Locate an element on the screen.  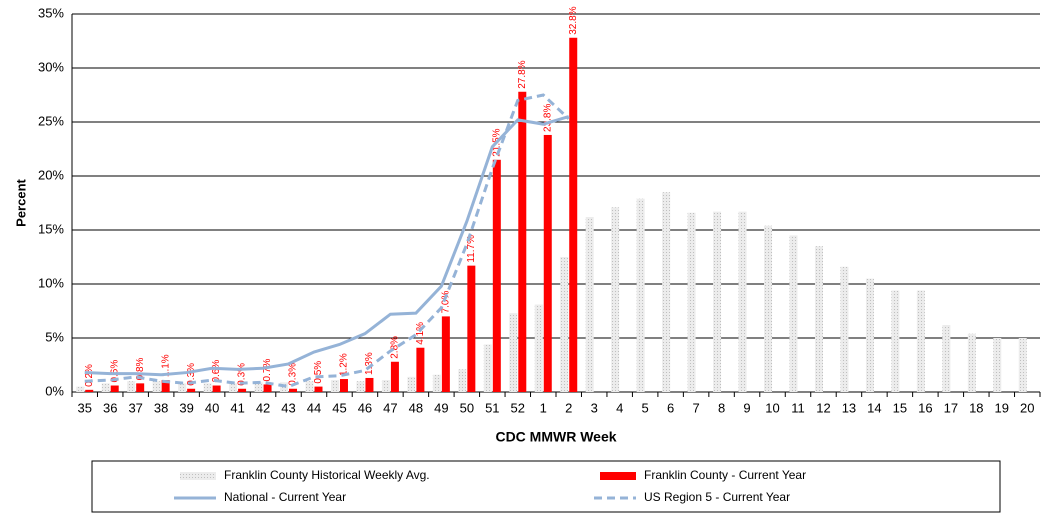
x-tick-label: 43 is located at coordinates (288, 407).